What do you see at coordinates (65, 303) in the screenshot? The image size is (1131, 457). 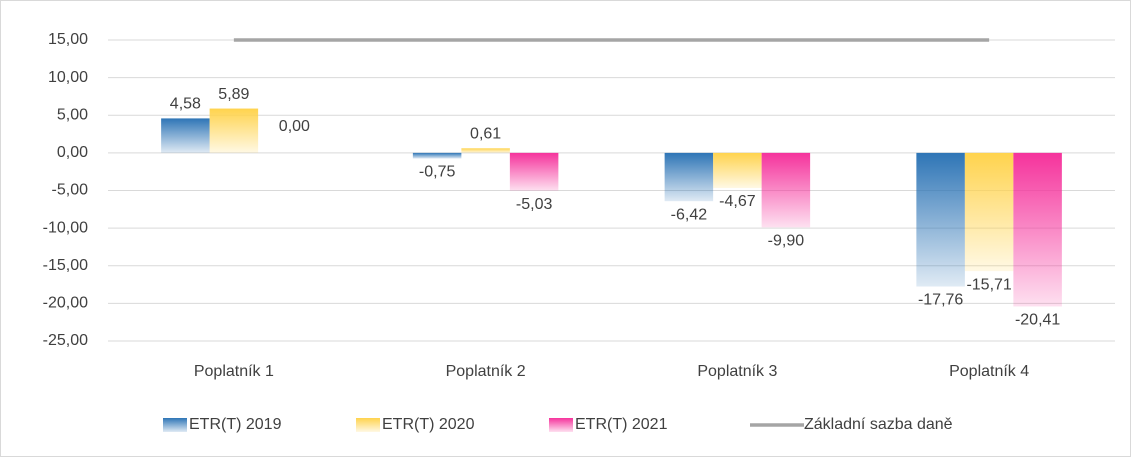 I see `y-tick-label: -20,00` at bounding box center [65, 303].